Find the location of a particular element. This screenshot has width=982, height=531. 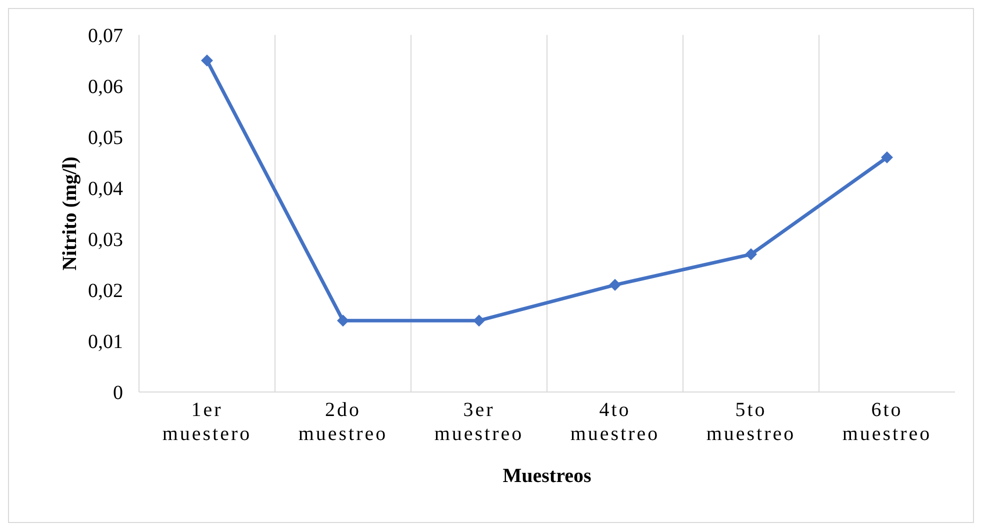

y-tick-label: 0,04 is located at coordinates (105, 189).